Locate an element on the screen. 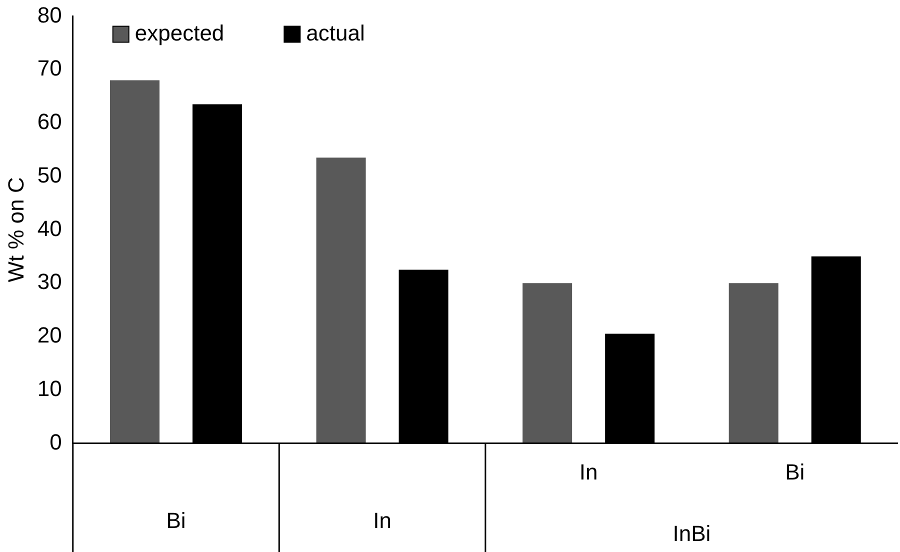 This screenshot has width=900, height=552. y-tick-label: 10 is located at coordinates (49, 388).